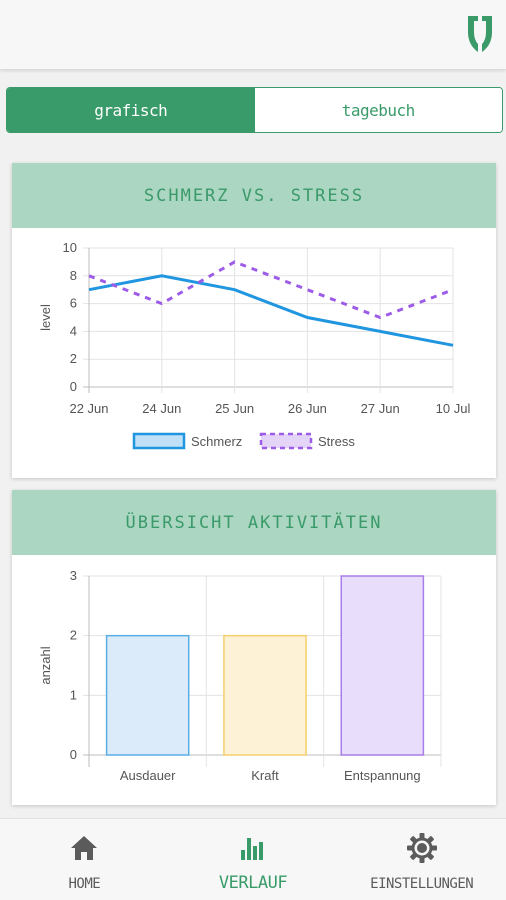 This screenshot has height=900, width=506. Describe the element at coordinates (480, 34) in the screenshot. I see `app-logo-icon` at that location.